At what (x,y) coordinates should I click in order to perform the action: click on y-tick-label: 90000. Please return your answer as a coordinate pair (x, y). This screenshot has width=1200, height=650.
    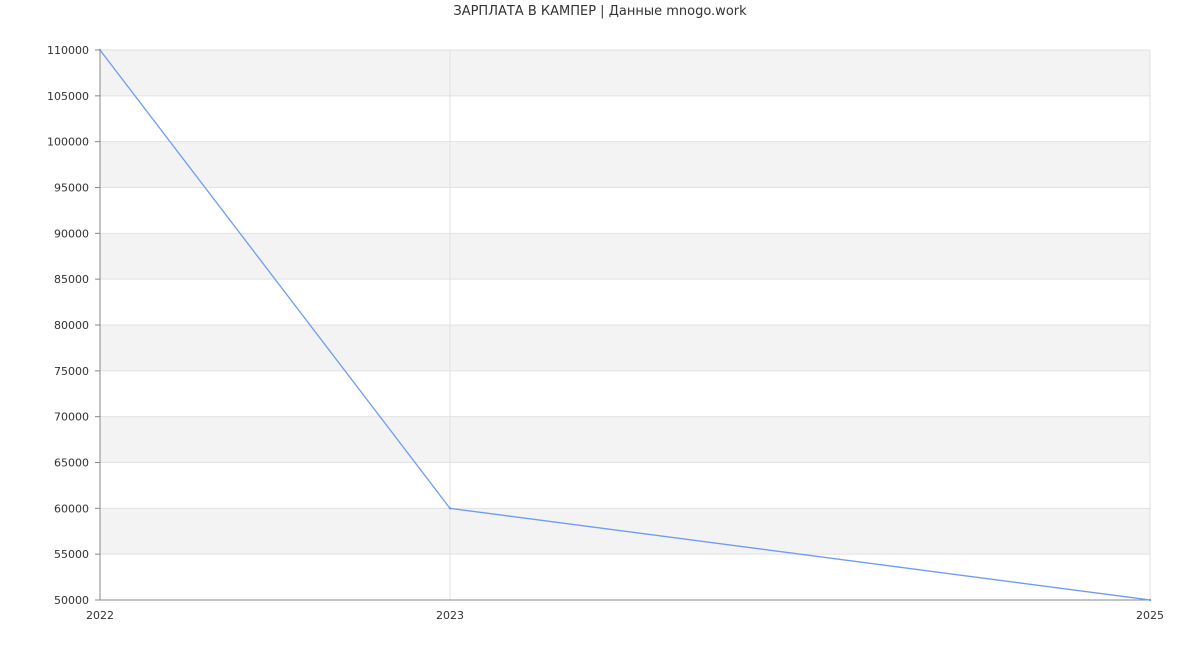
    Looking at the image, I should click on (71, 233).